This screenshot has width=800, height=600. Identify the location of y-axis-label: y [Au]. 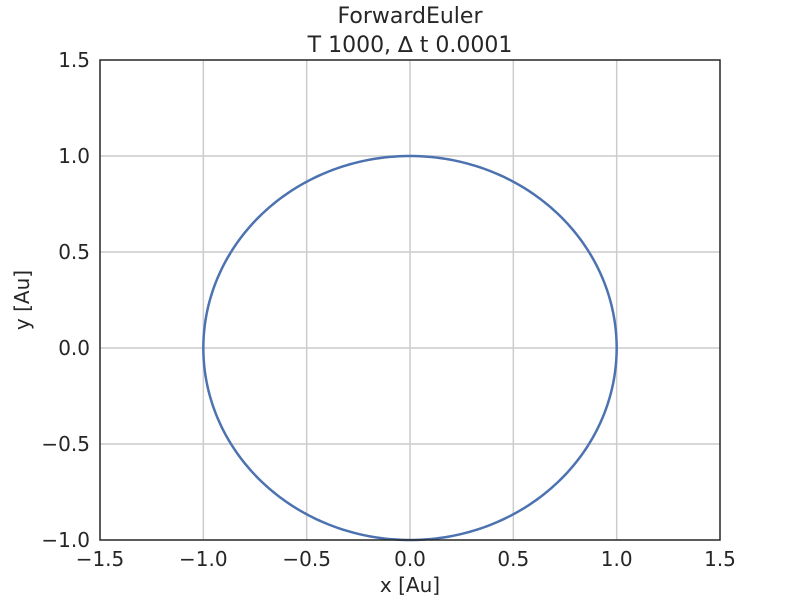
(22, 300).